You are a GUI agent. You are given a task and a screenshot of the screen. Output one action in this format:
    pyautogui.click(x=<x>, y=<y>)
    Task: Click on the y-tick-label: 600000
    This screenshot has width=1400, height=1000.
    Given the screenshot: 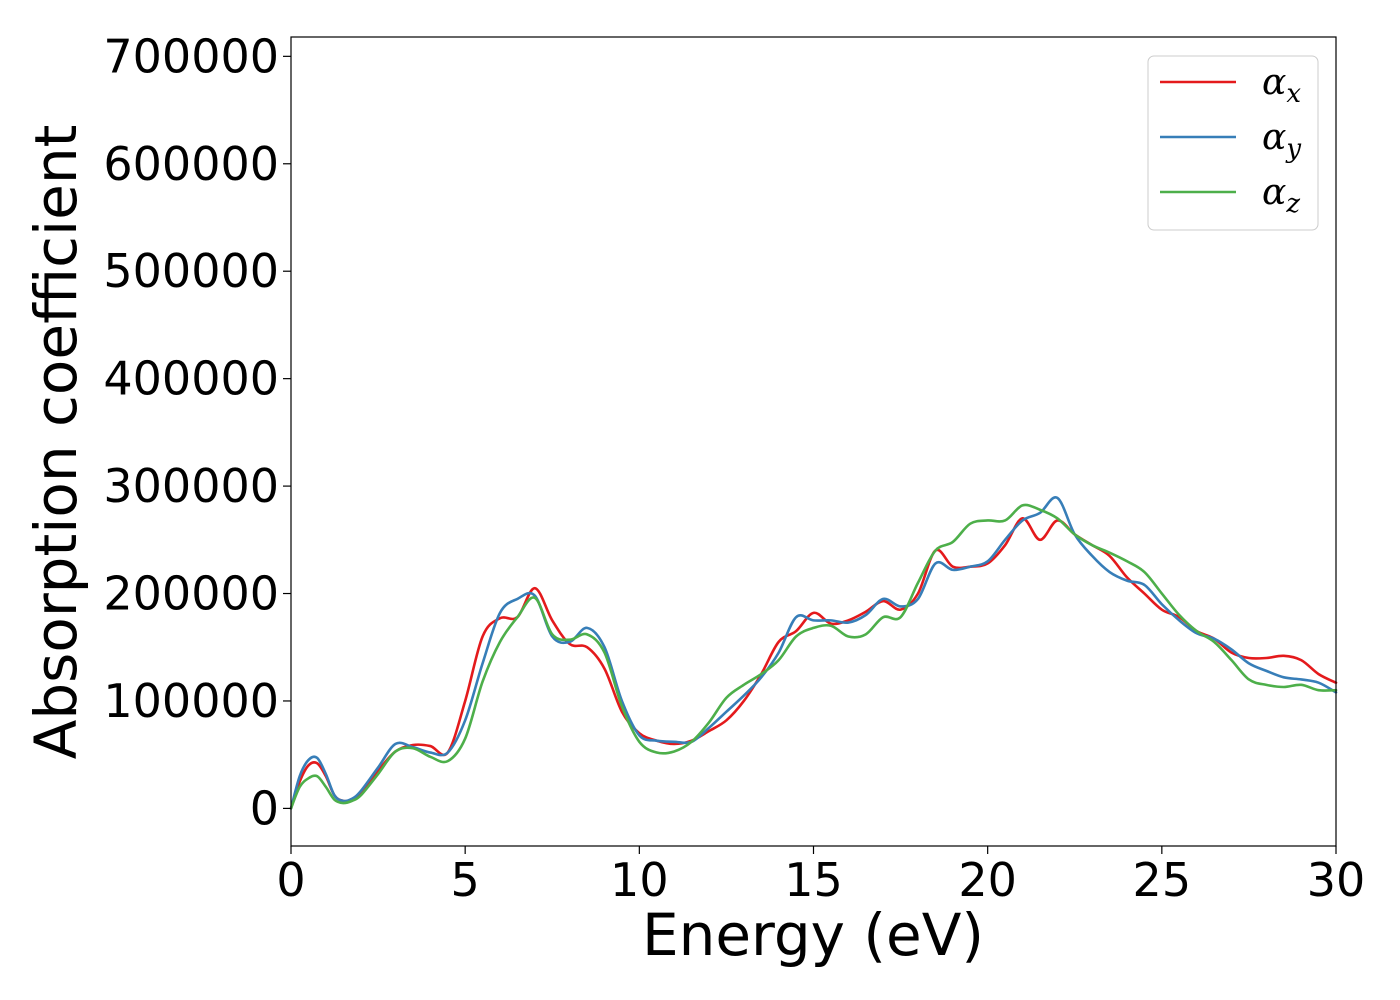 What is the action you would take?
    pyautogui.click(x=191, y=164)
    